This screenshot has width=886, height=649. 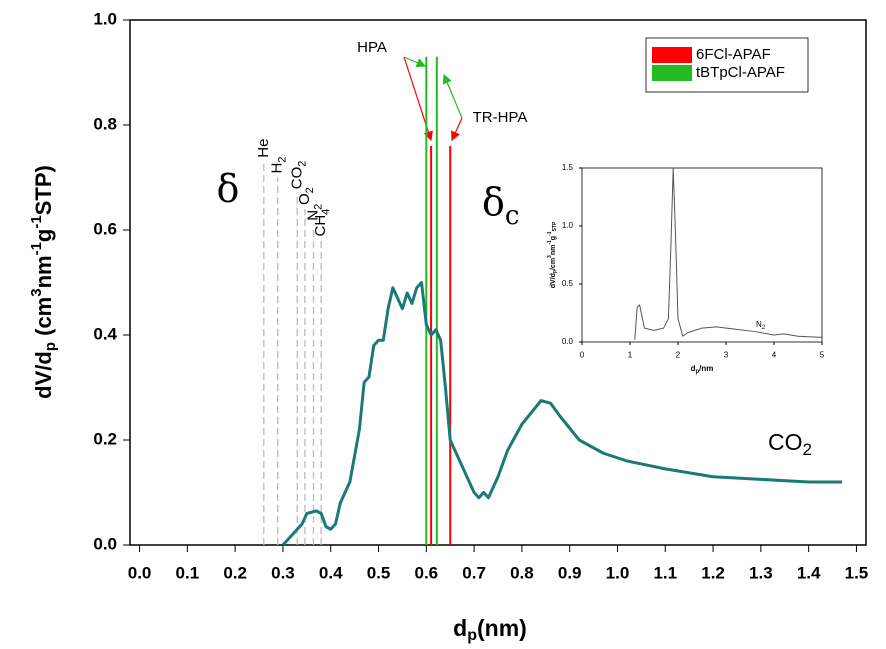 I want to click on gas-label-part: He, so click(x=263, y=148).